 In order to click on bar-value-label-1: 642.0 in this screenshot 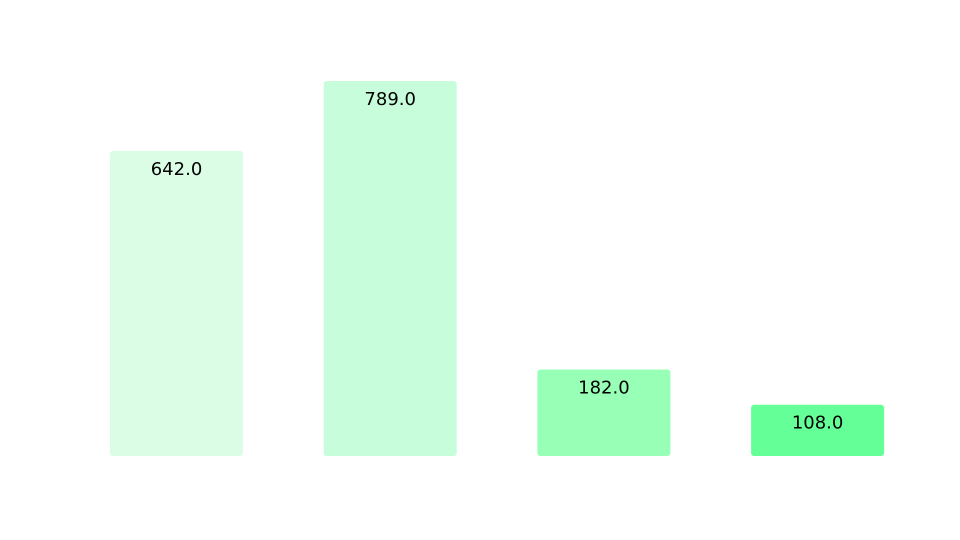, I will do `click(177, 169)`.